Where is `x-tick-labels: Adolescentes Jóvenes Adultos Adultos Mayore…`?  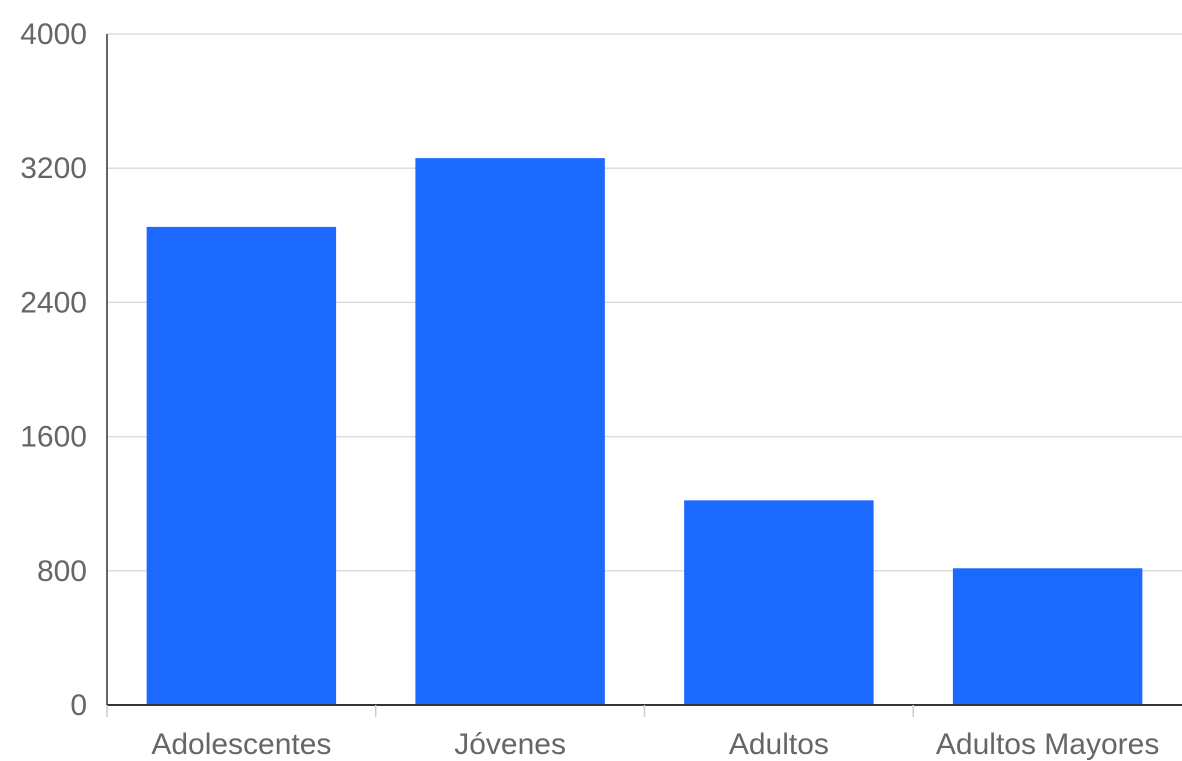
x-tick-labels: Adolescentes Jóvenes Adultos Adultos Mayore… is located at coordinates (655, 744).